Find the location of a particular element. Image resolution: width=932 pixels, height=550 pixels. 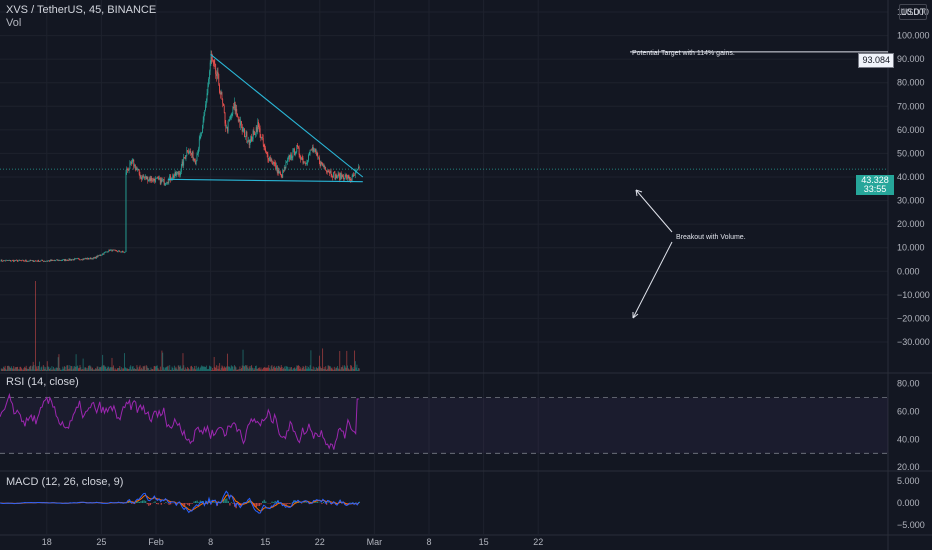

symbol-title: XVS / TetherUS, 45, BINANCE is located at coordinates (81, 10).